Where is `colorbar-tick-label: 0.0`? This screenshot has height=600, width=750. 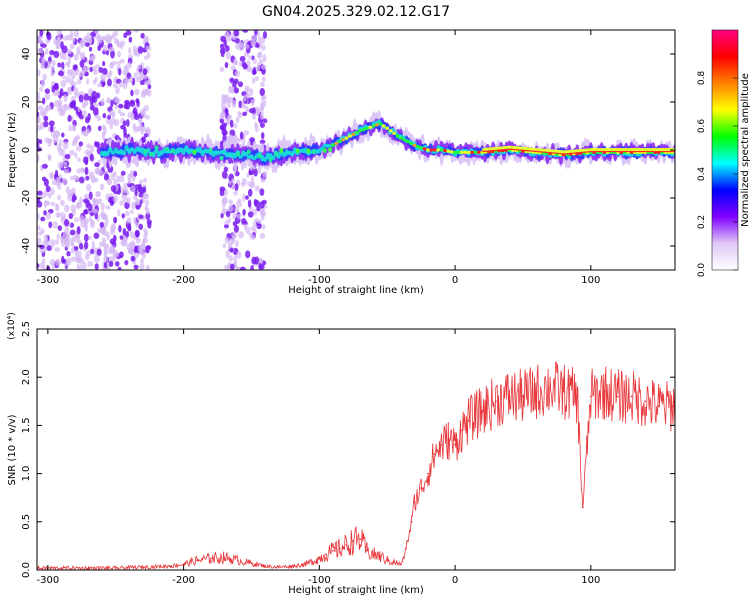 colorbar-tick-label: 0.0 is located at coordinates (702, 270).